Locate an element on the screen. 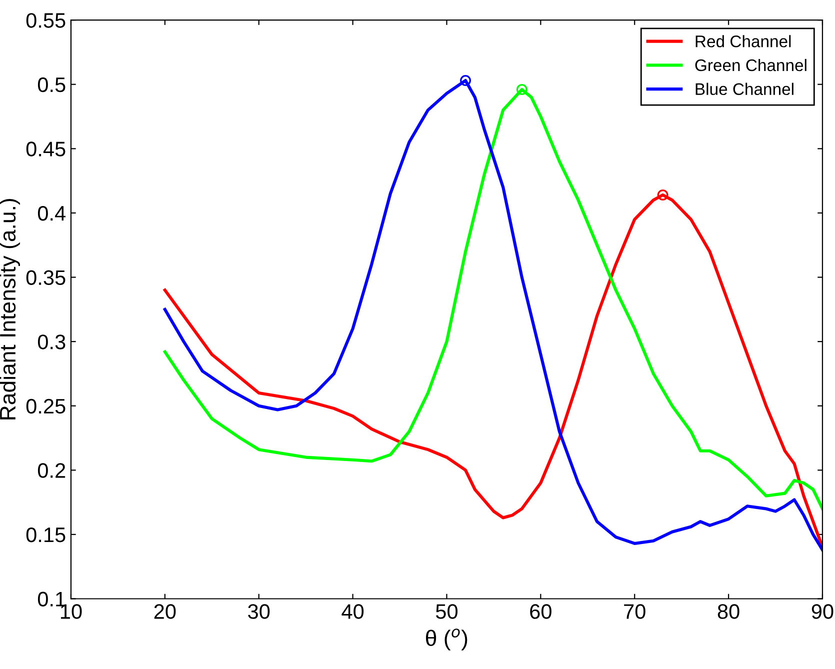 The height and width of the screenshot is (669, 835). x-tick-label: 50 is located at coordinates (447, 611).